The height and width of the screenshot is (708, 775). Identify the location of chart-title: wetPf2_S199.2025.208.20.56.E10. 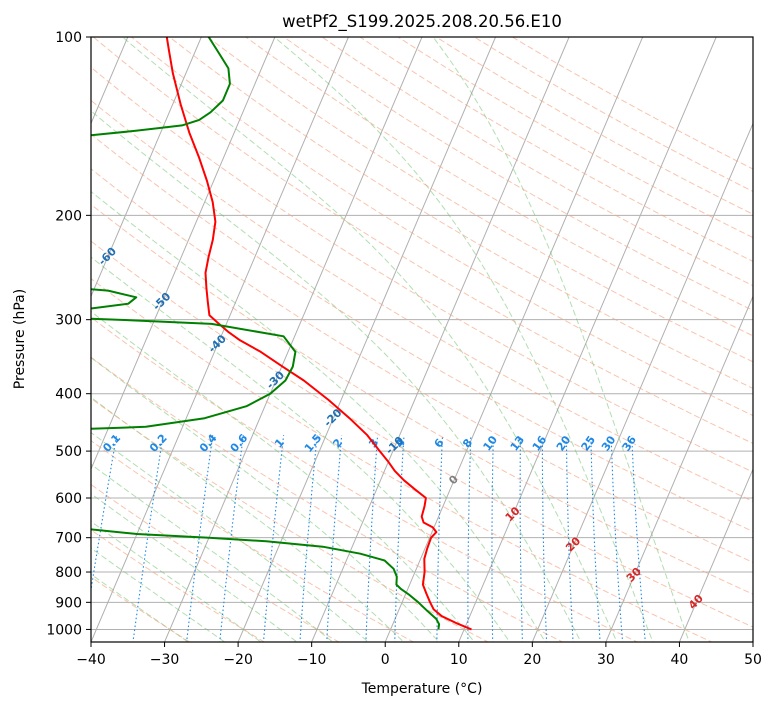
(422, 22).